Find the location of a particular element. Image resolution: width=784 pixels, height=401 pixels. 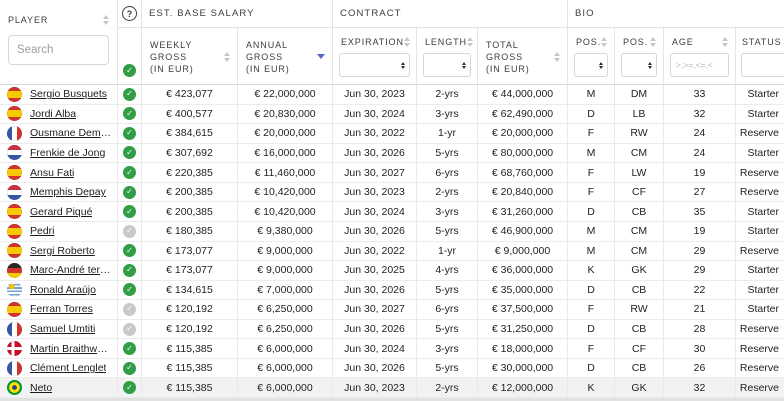

age-cell: 22 is located at coordinates (700, 290).